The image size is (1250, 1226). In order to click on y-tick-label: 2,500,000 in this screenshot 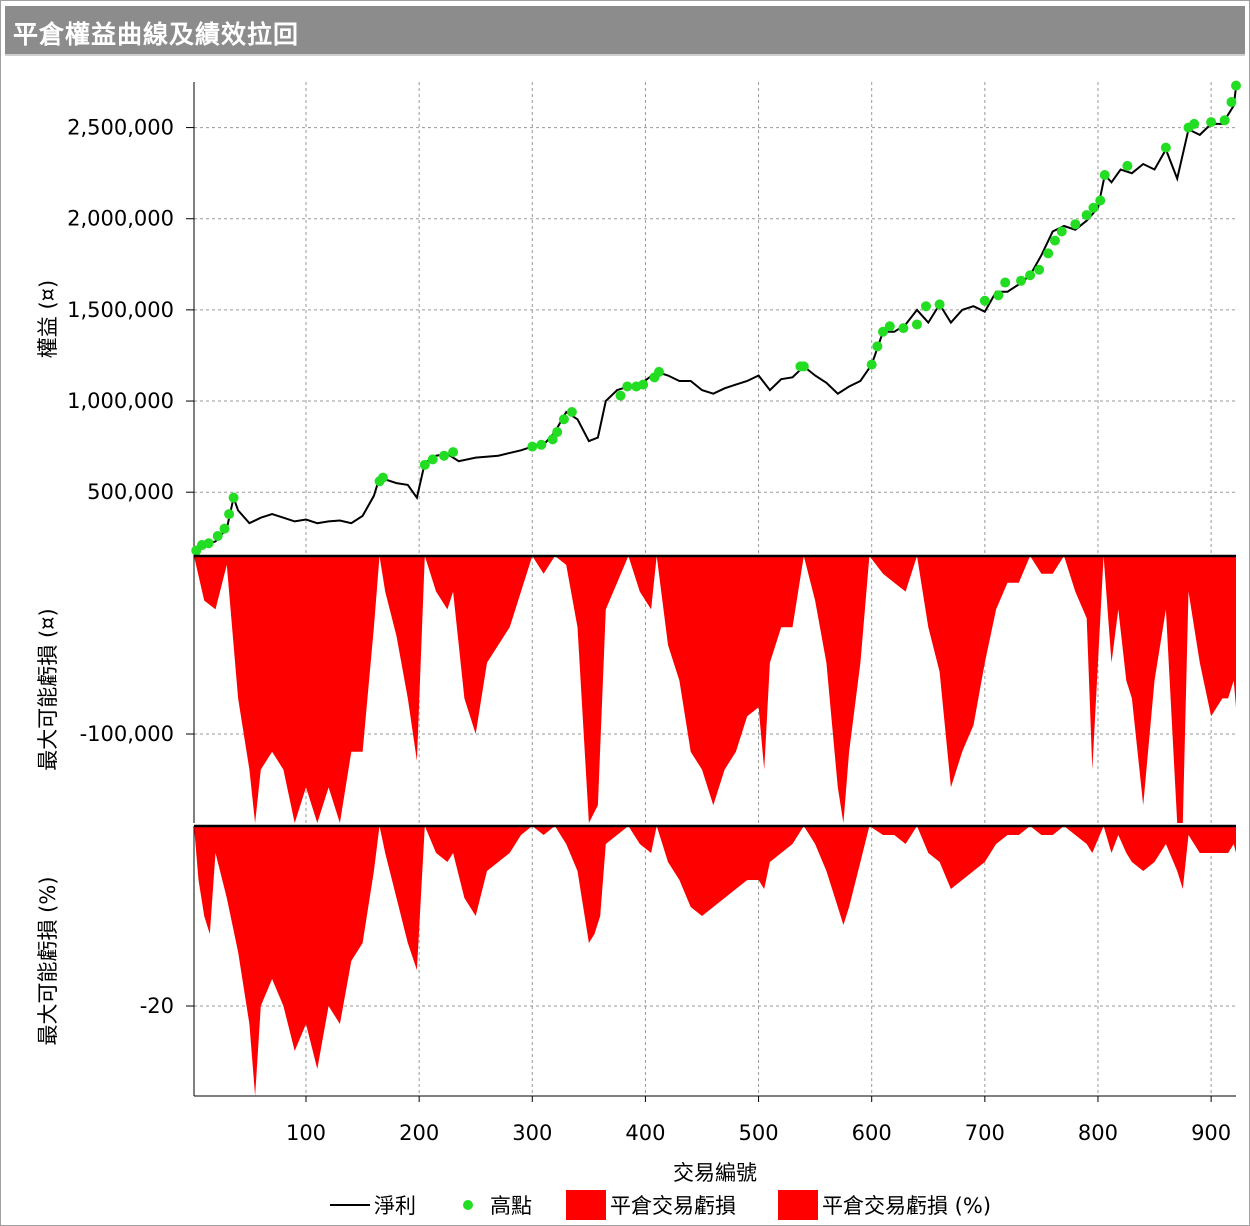, I will do `click(120, 128)`.